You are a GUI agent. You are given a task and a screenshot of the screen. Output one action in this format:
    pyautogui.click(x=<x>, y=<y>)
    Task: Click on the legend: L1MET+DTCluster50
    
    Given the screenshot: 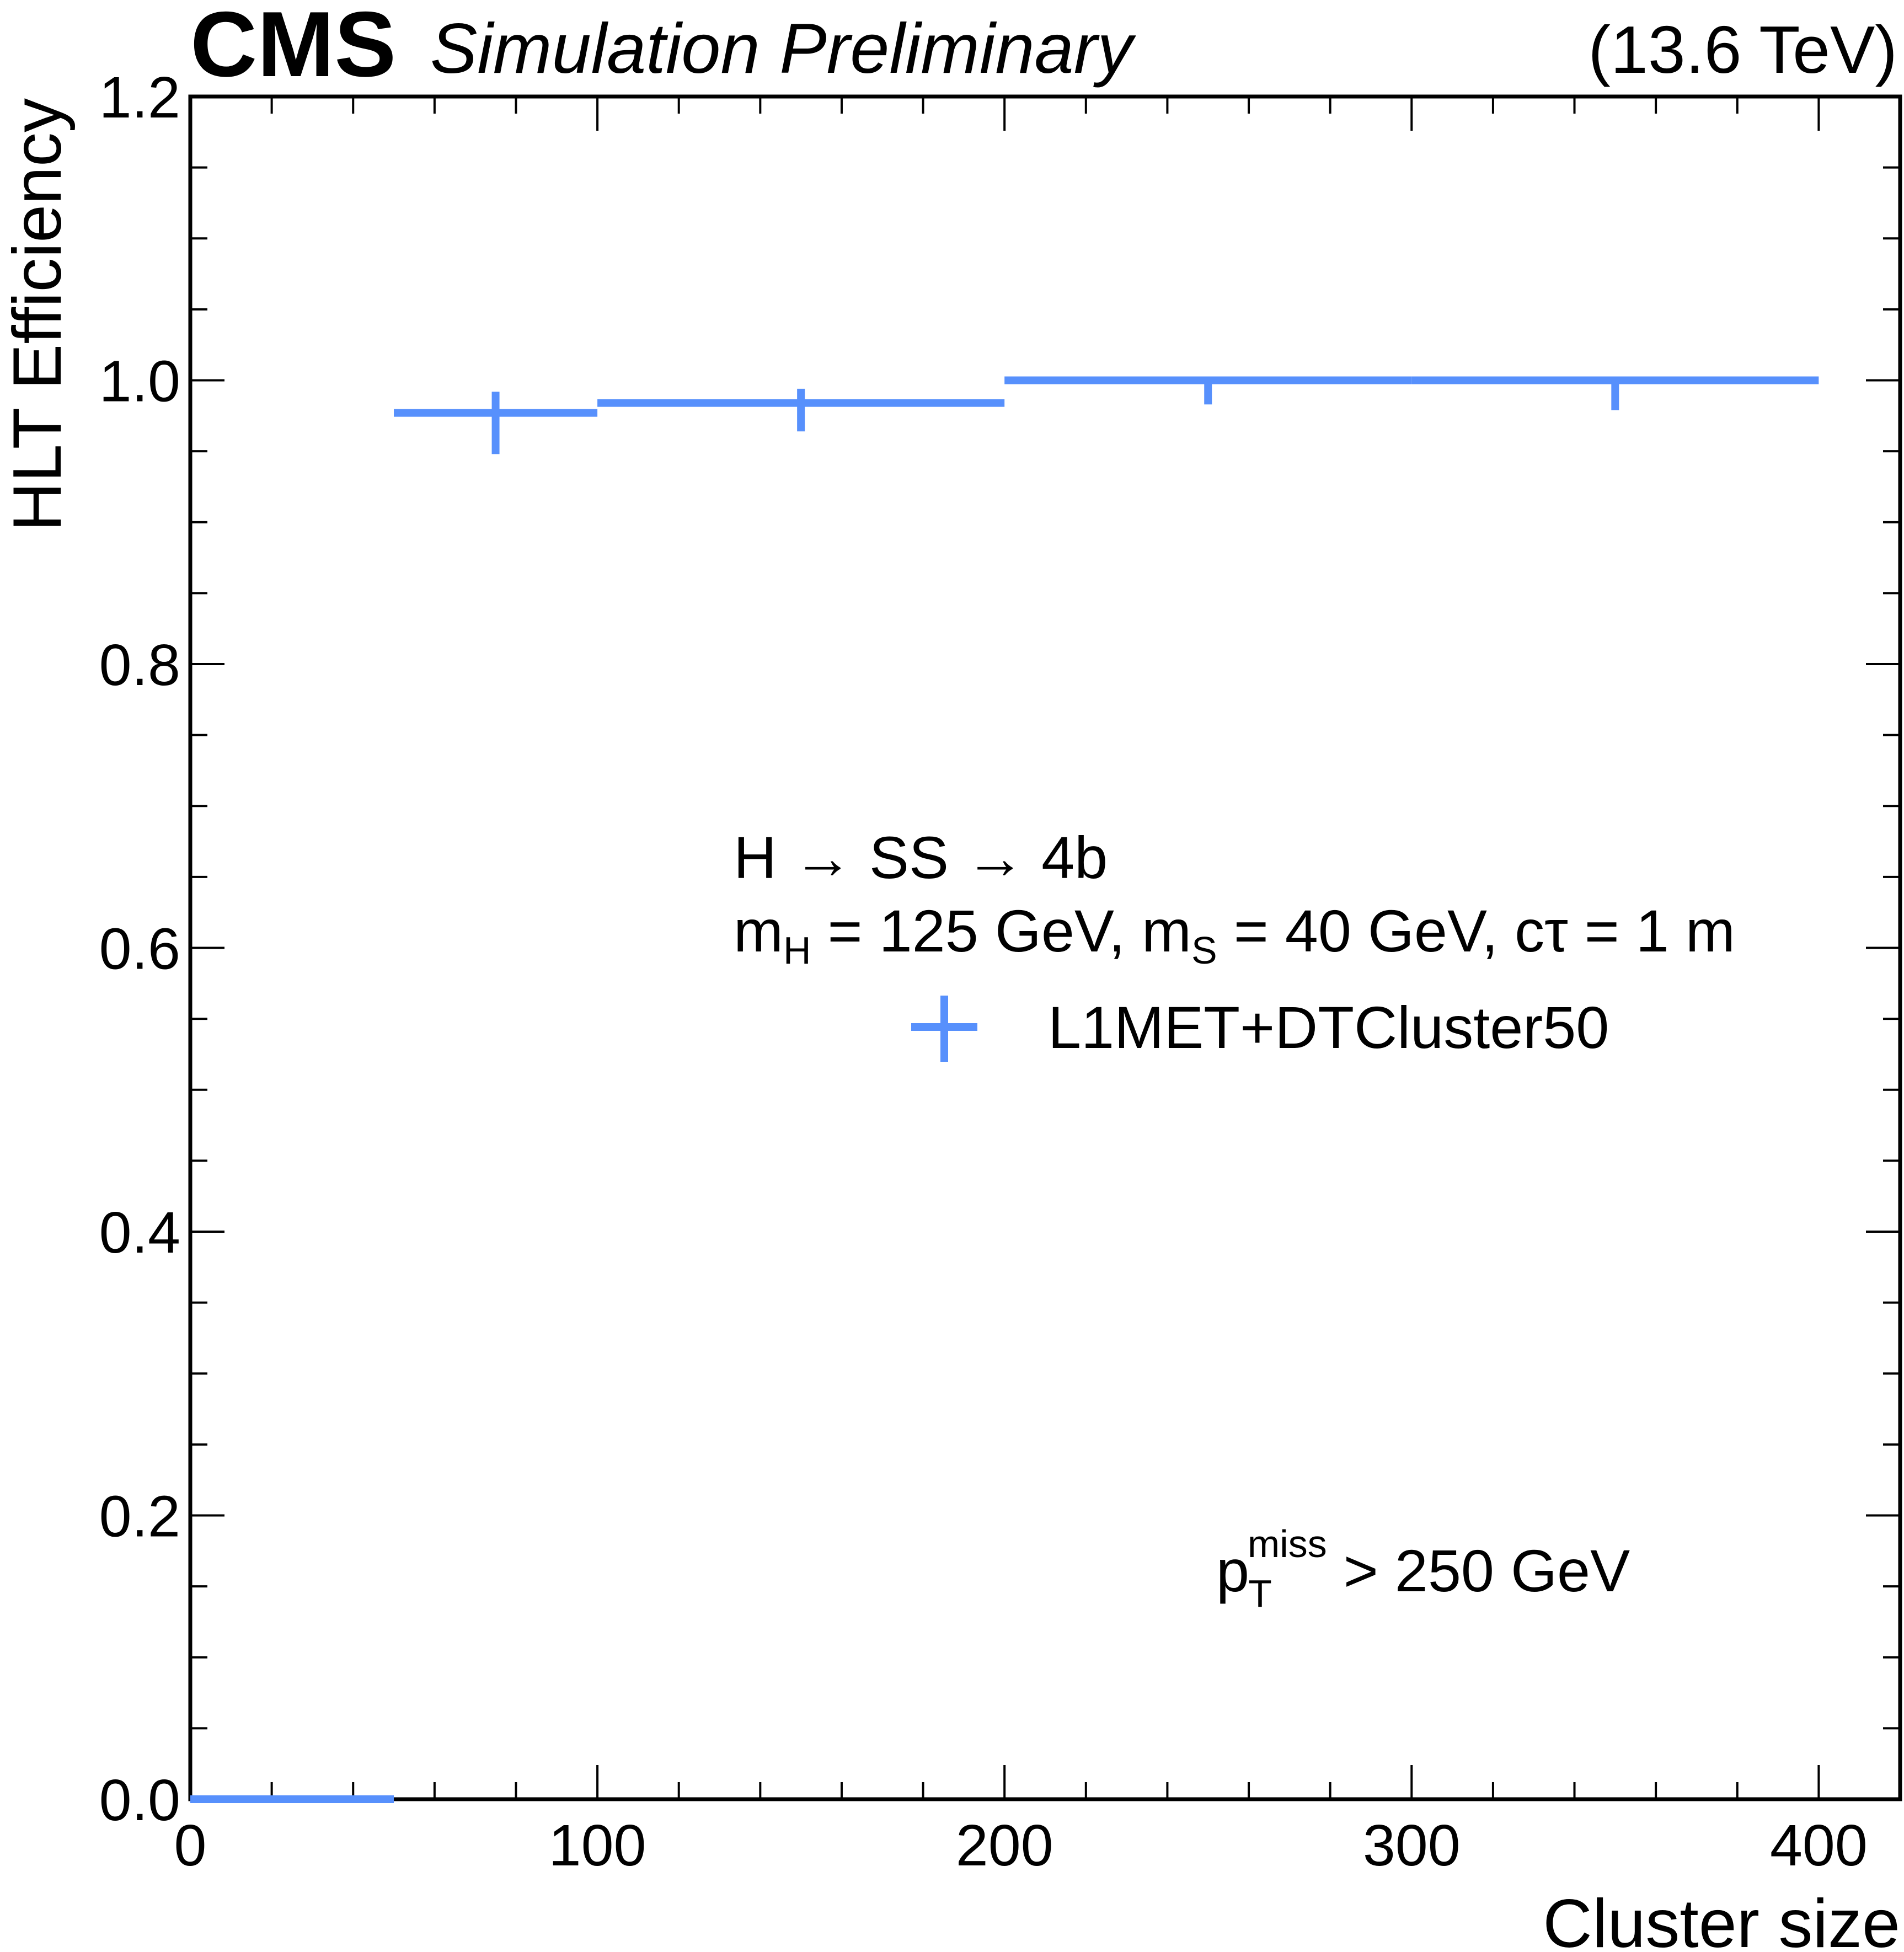 What is the action you would take?
    pyautogui.click(x=1260, y=1028)
    